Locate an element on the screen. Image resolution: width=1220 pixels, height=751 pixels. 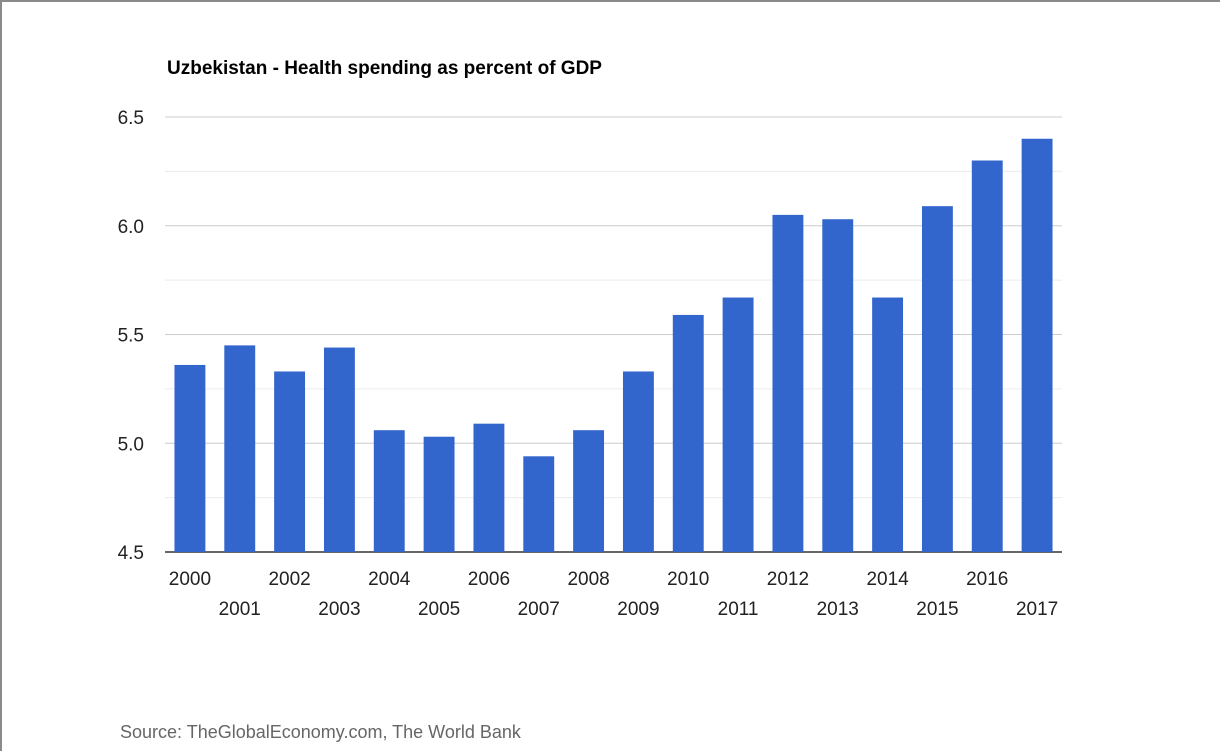
x-tick-label: 2005 is located at coordinates (439, 609).